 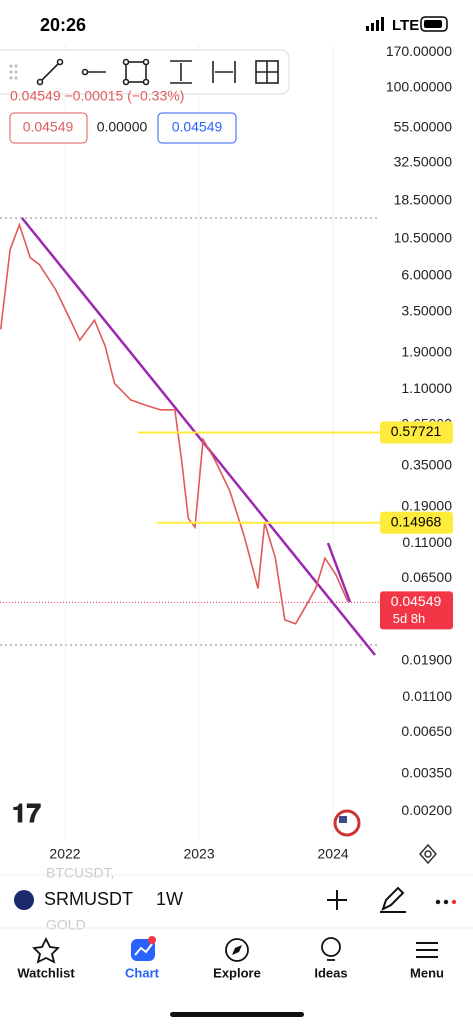 What do you see at coordinates (237, 1014) in the screenshot?
I see `home-indicator` at bounding box center [237, 1014].